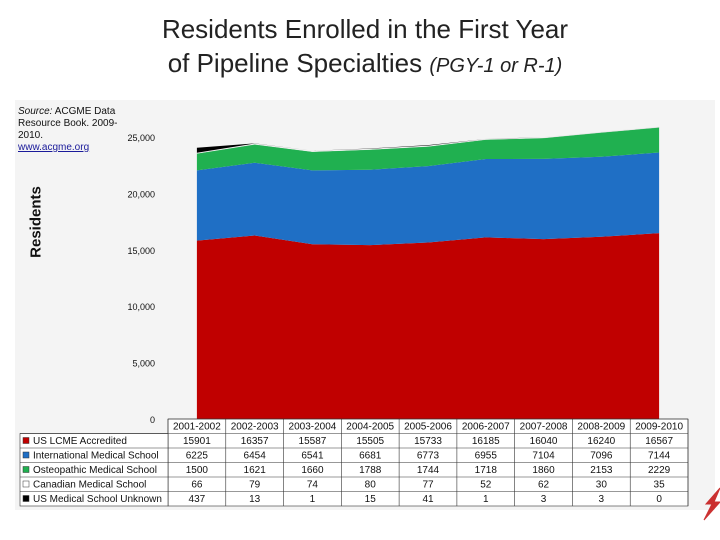 The image size is (720, 540). Describe the element at coordinates (601, 456) in the screenshot. I see `data-cell: 7096` at that location.